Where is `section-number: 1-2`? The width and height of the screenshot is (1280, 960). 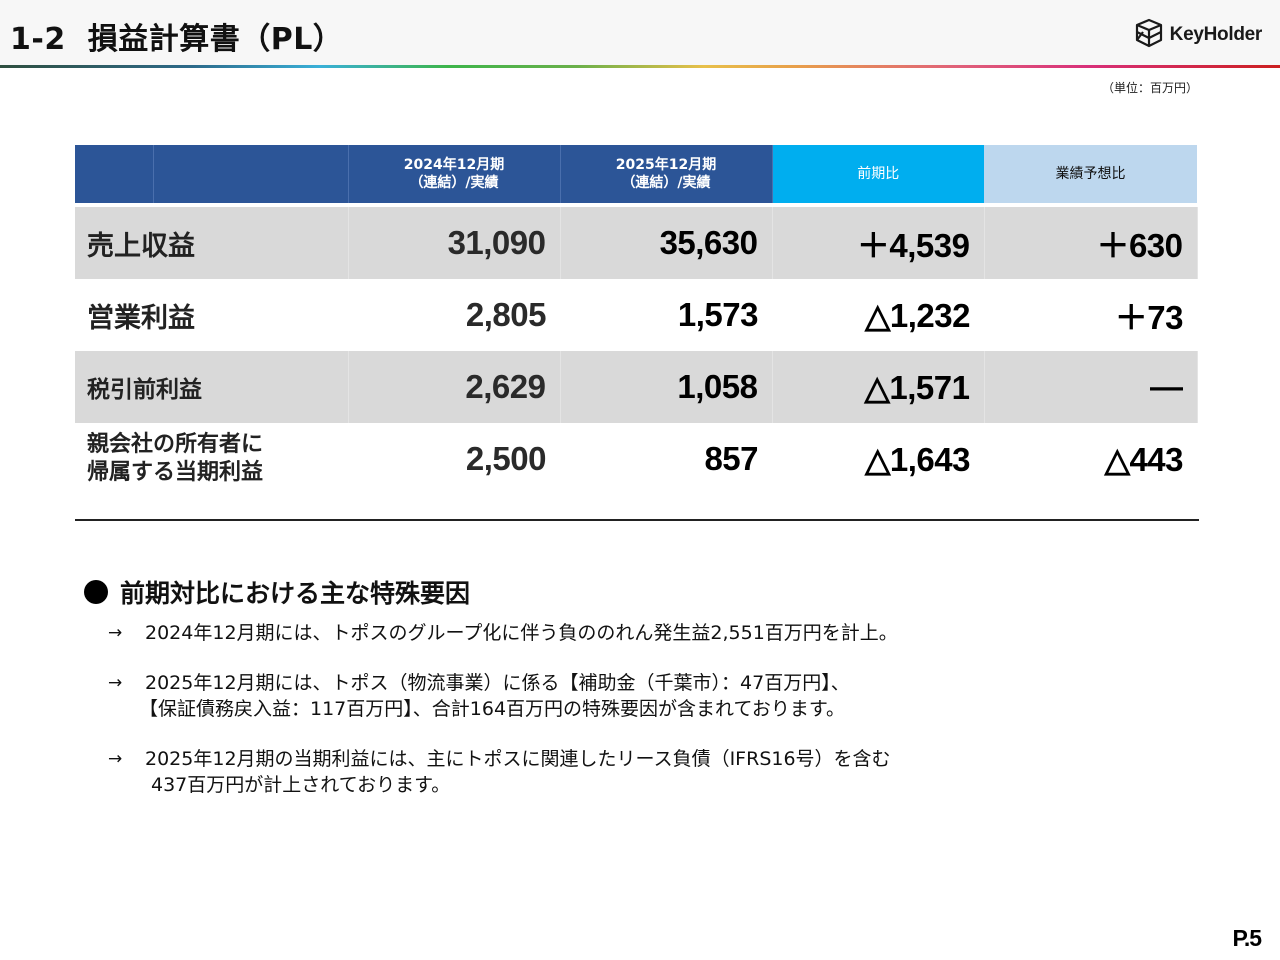
section-number: 1-2 is located at coordinates (38, 39).